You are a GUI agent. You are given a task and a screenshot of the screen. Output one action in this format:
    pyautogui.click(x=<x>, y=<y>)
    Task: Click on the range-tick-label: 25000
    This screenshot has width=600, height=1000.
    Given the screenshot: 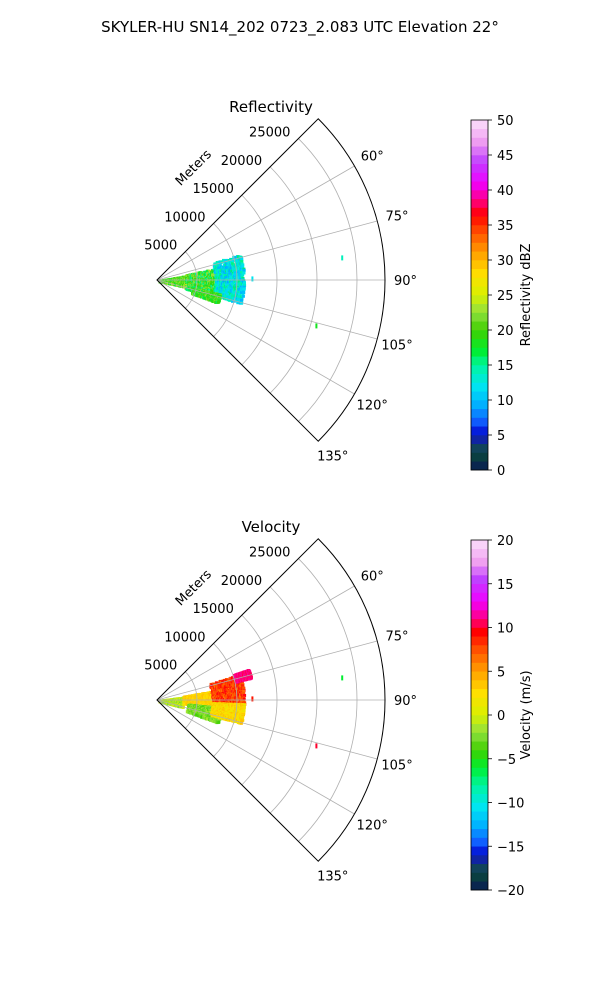 What is the action you would take?
    pyautogui.click(x=269, y=133)
    